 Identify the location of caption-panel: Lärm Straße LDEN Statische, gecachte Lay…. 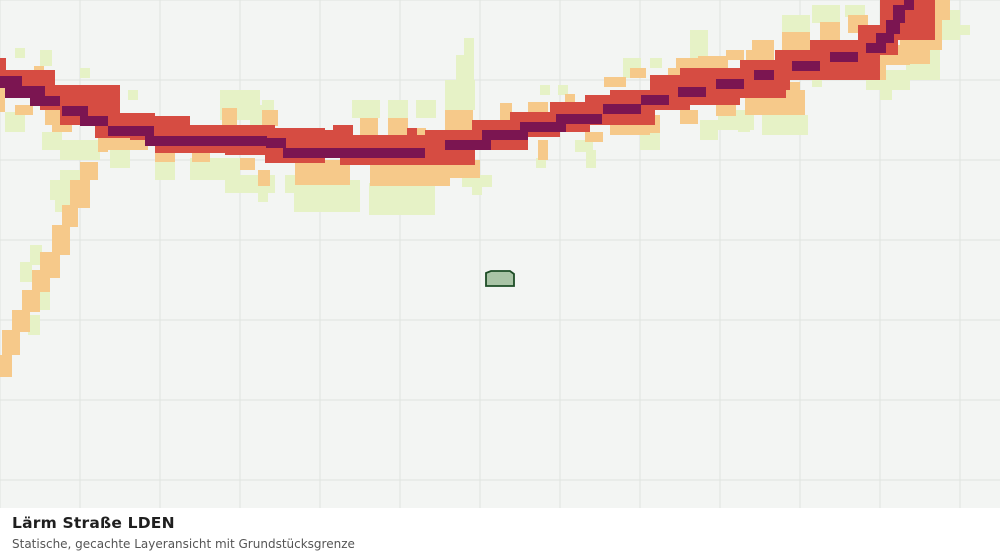
(500, 534).